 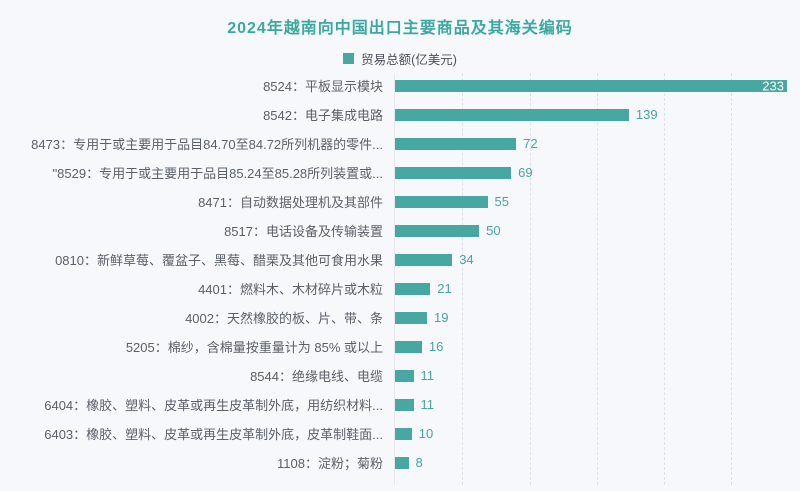 I want to click on plot-area: 10, so click(x=591, y=433).